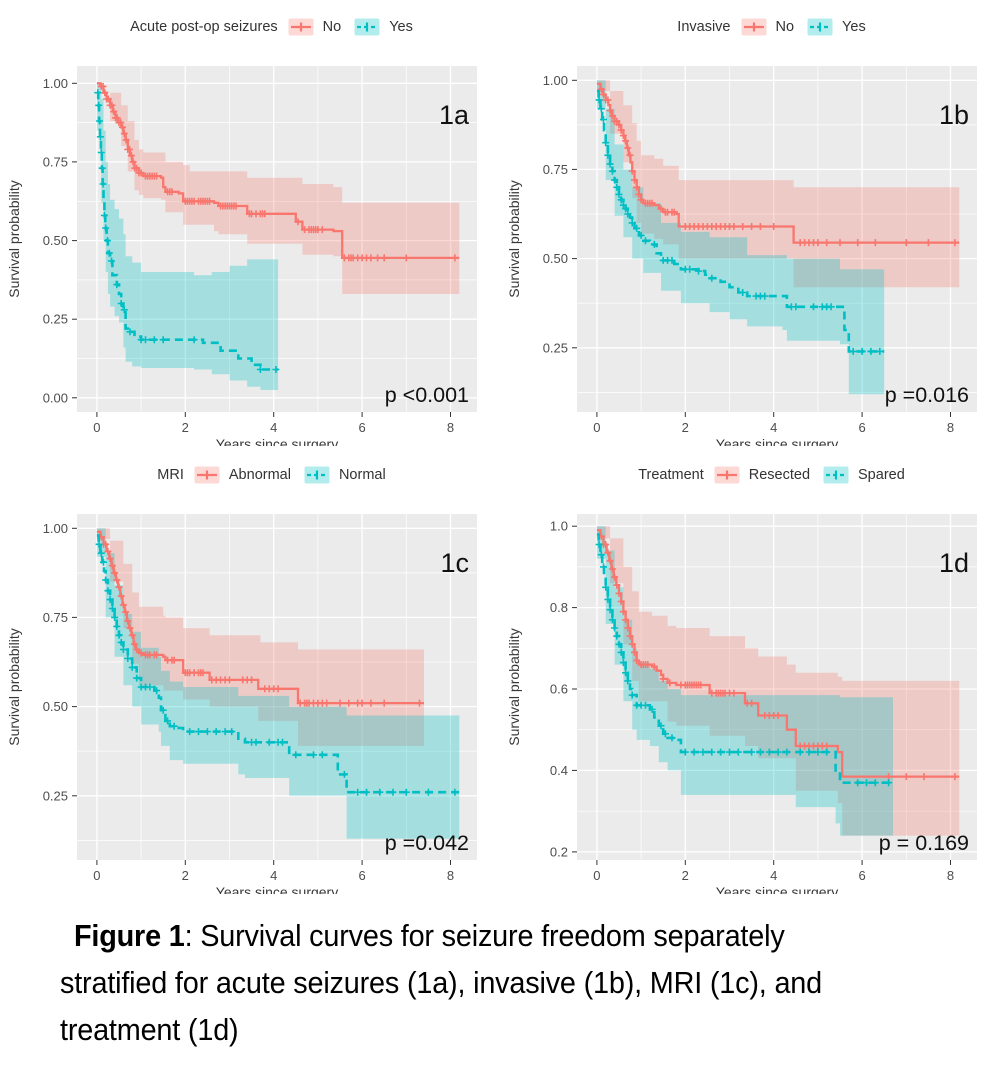  I want to click on censor-marks-normal, so click(277, 668).